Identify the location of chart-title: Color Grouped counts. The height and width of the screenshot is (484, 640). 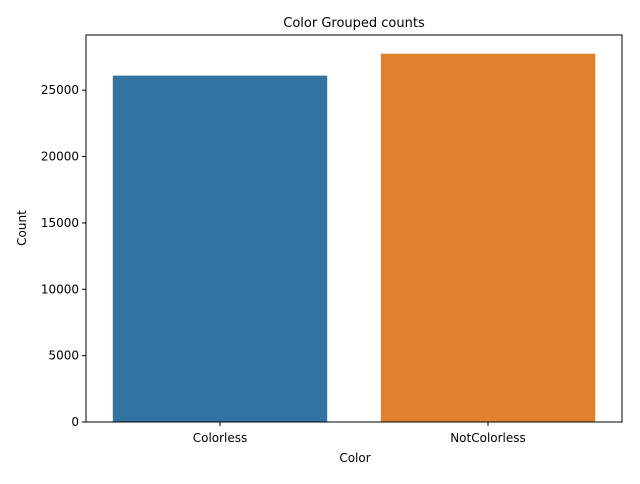
(354, 23).